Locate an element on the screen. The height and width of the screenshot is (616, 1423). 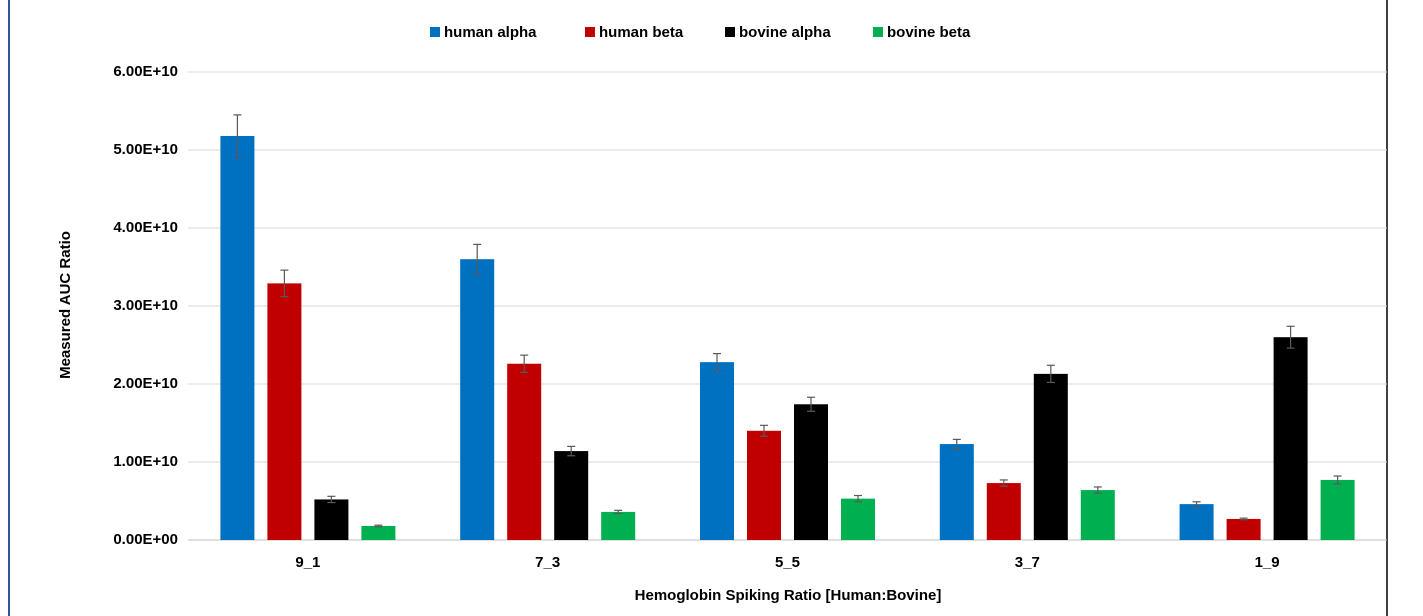
y-axis-title: Measured AUC Ratio is located at coordinates (65, 305).